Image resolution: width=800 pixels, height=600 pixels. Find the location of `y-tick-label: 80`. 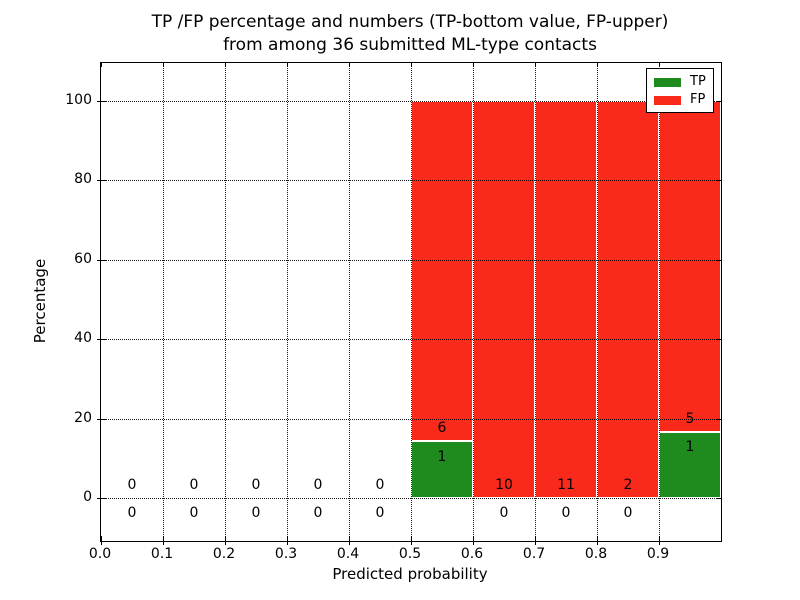

y-tick-label: 80 is located at coordinates (83, 179).